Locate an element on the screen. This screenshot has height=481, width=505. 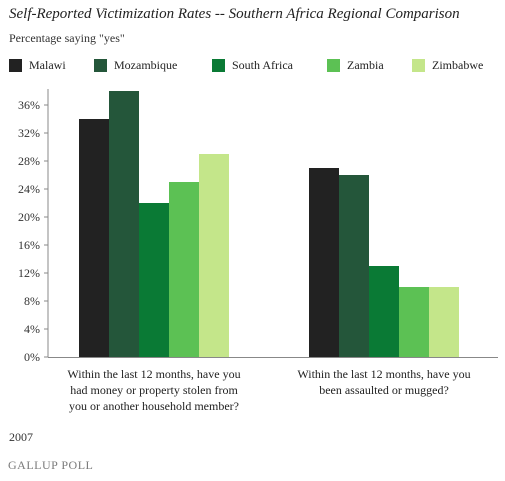
legend-swatch-south-africa is located at coordinates (218, 65).